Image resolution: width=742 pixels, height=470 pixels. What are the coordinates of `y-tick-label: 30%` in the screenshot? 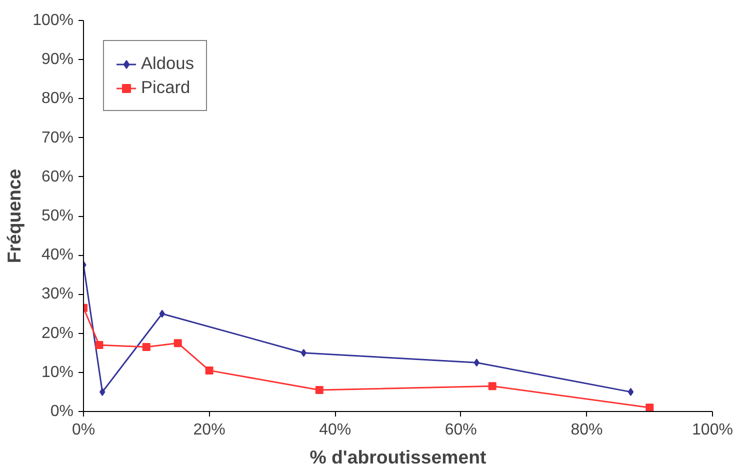 It's located at (57, 294).